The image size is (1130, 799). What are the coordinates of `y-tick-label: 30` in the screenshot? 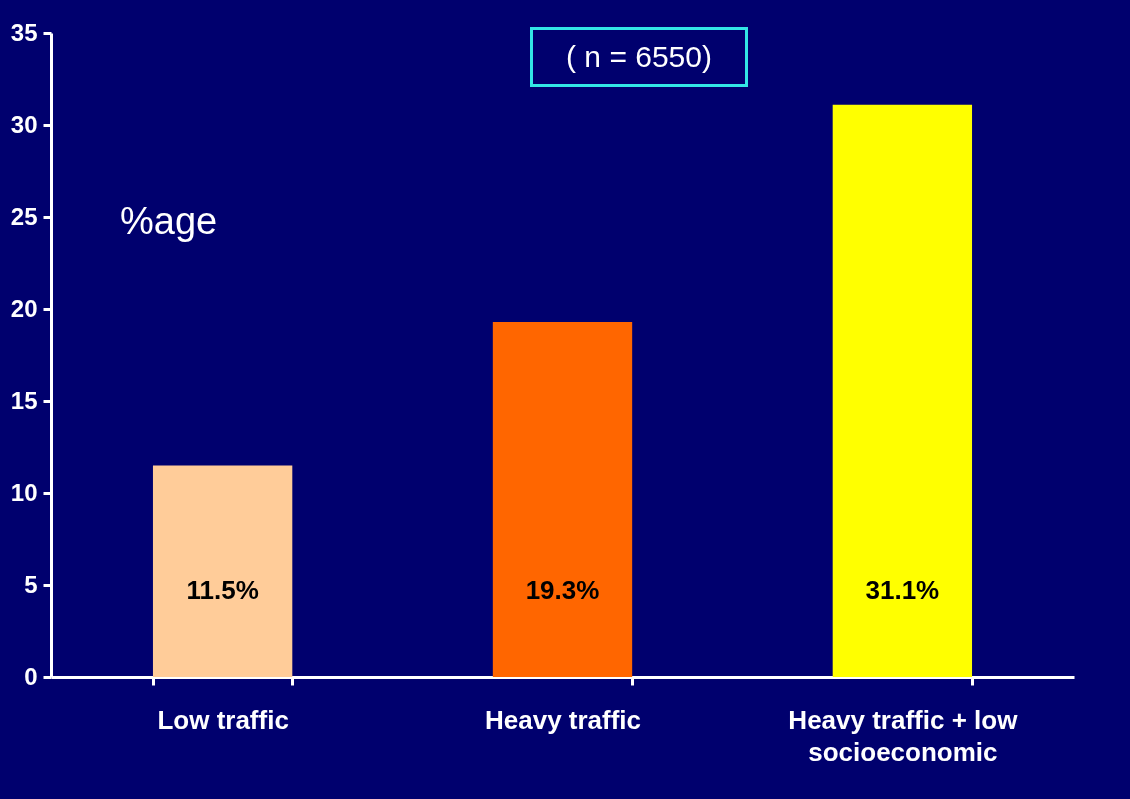 It's located at (24, 124).